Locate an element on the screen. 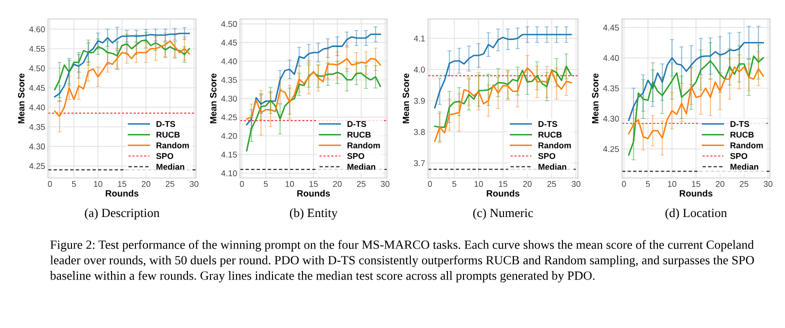  y-tick-label: 3.9 is located at coordinates (419, 101).